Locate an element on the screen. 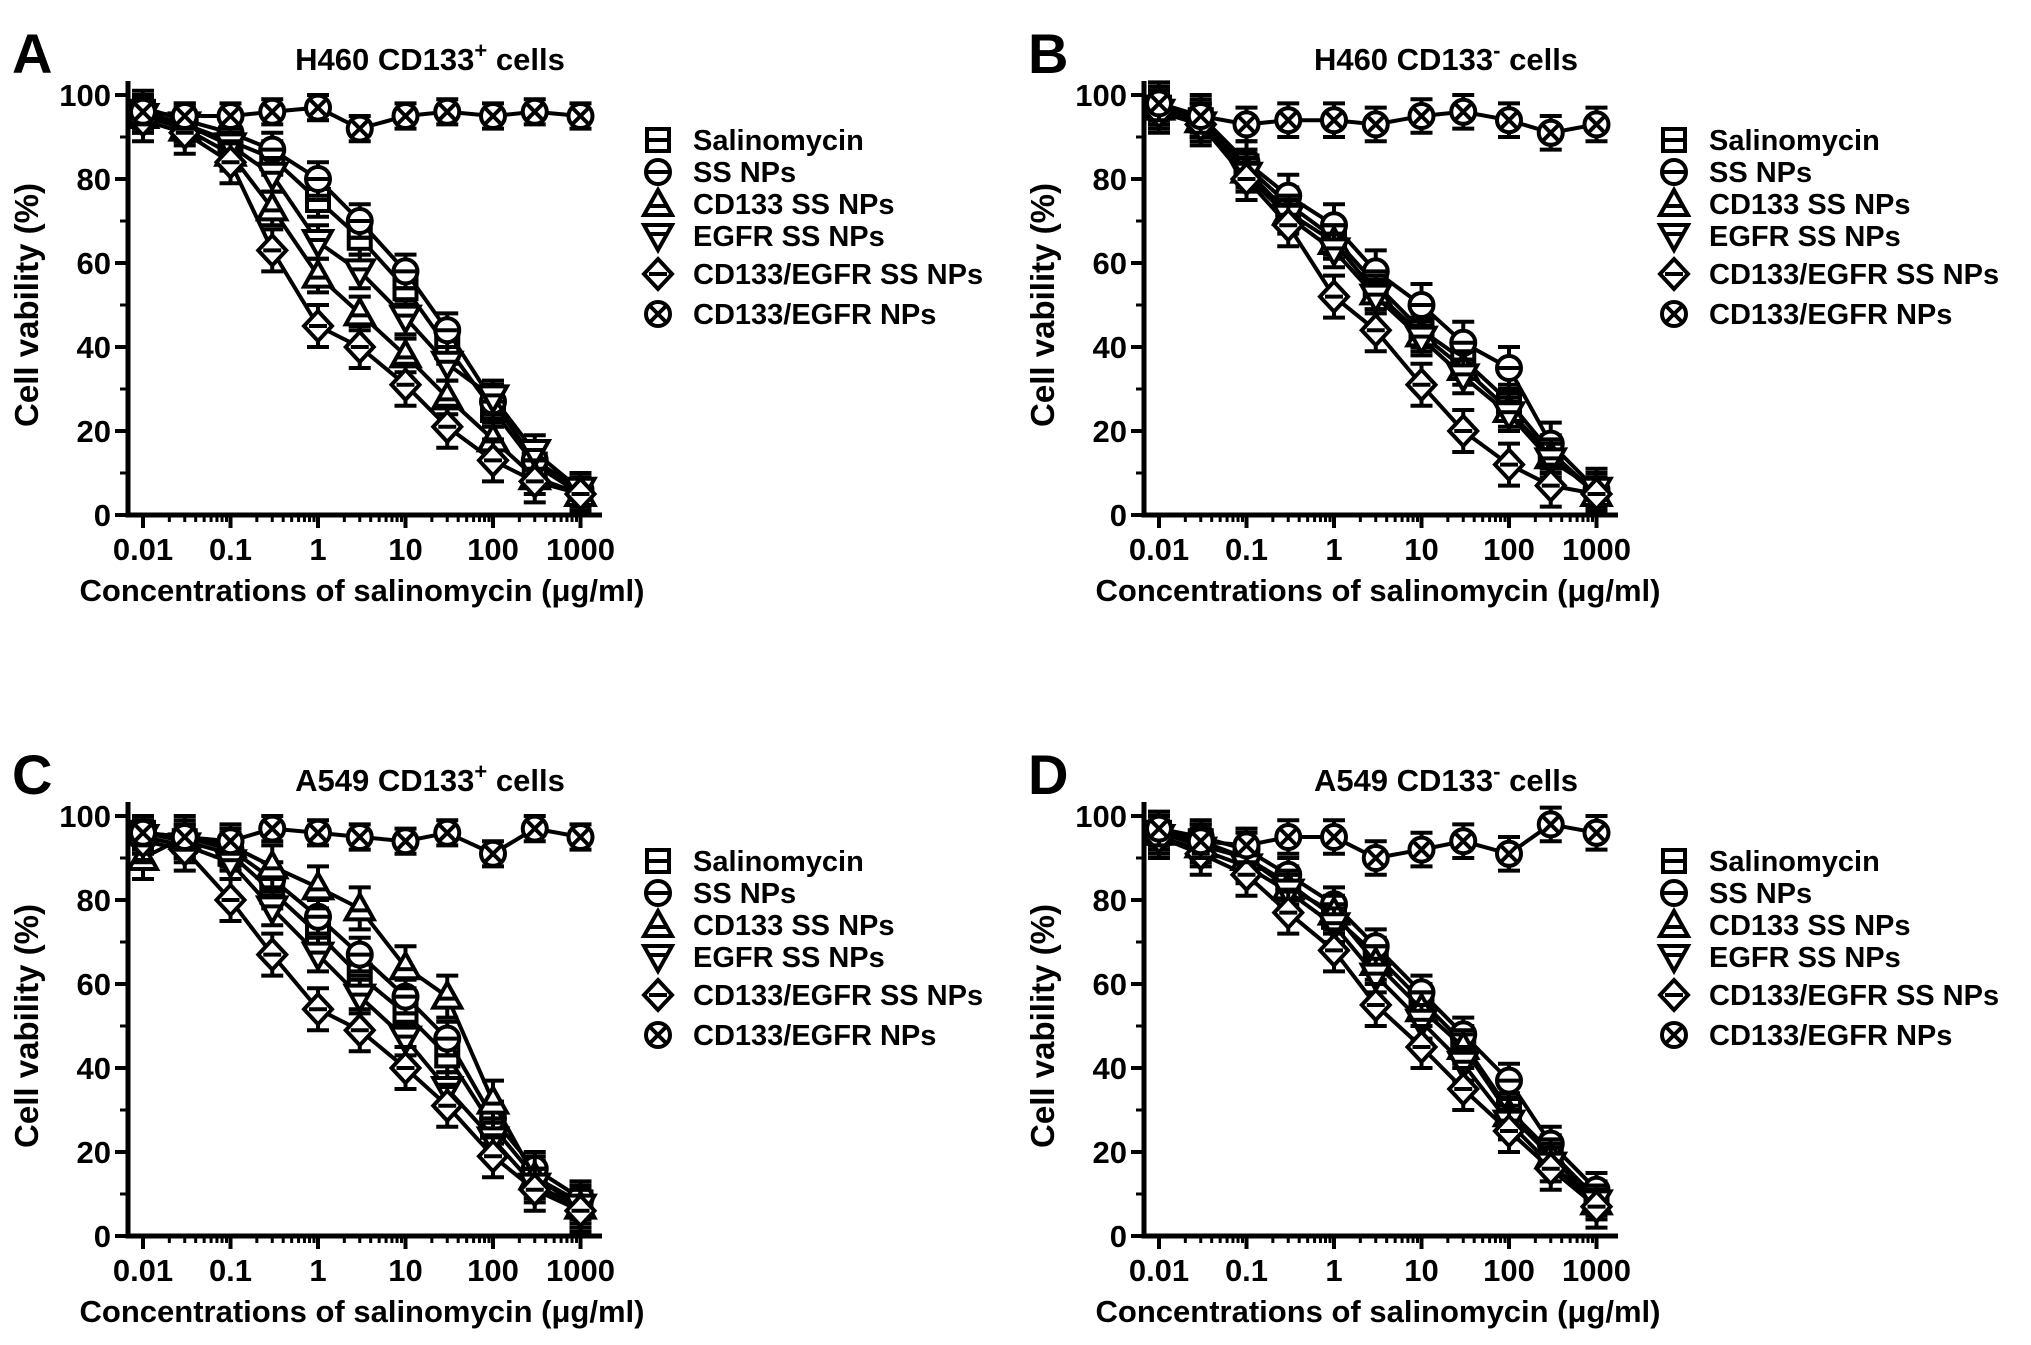 Image resolution: width=2031 pixels, height=1345 pixels. panel-letter: B is located at coordinates (1048, 53).